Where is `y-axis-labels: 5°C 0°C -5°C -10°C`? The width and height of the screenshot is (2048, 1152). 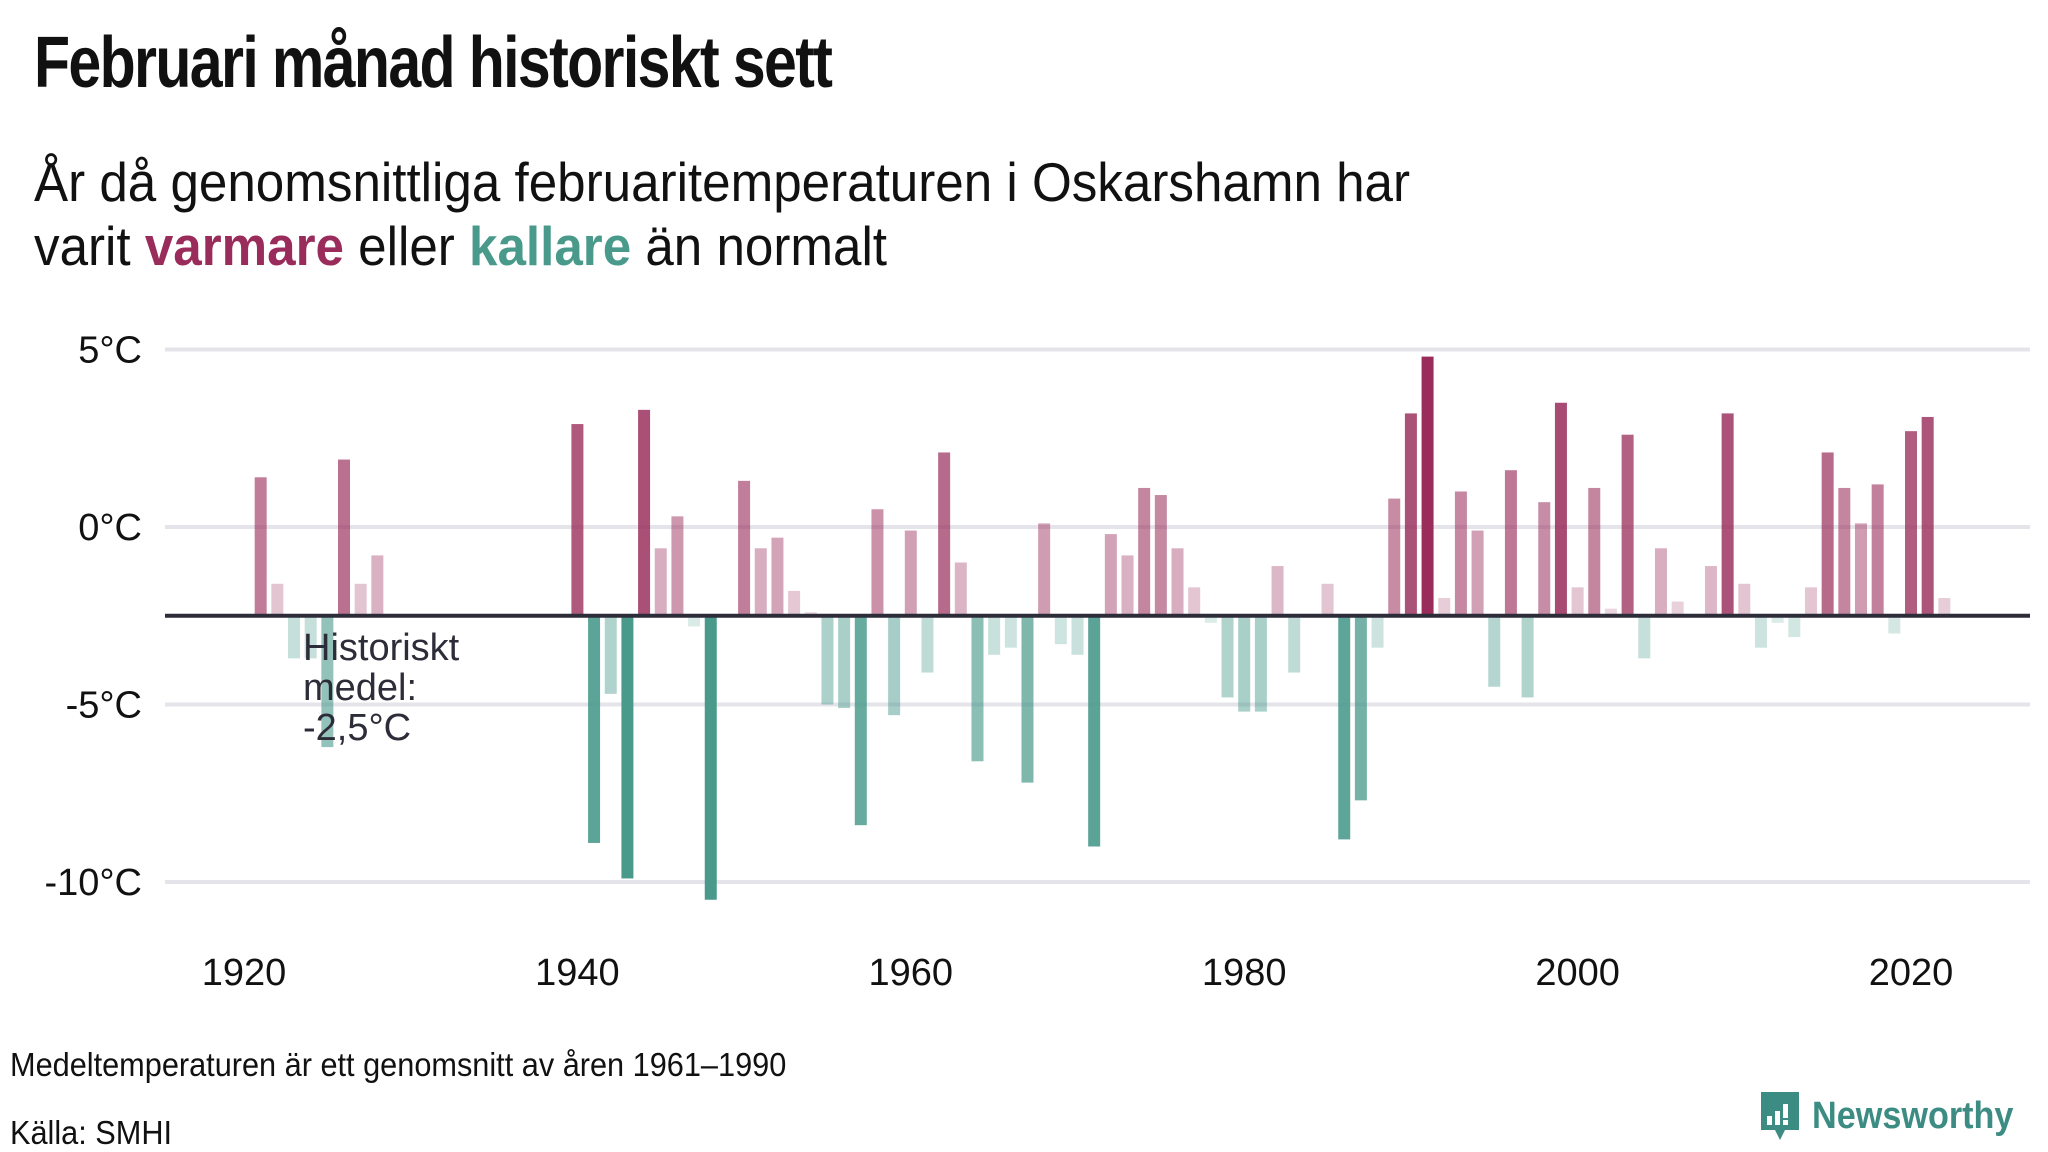
y-axis-labels: 5°C 0°C -5°C -10°C is located at coordinates (93, 617).